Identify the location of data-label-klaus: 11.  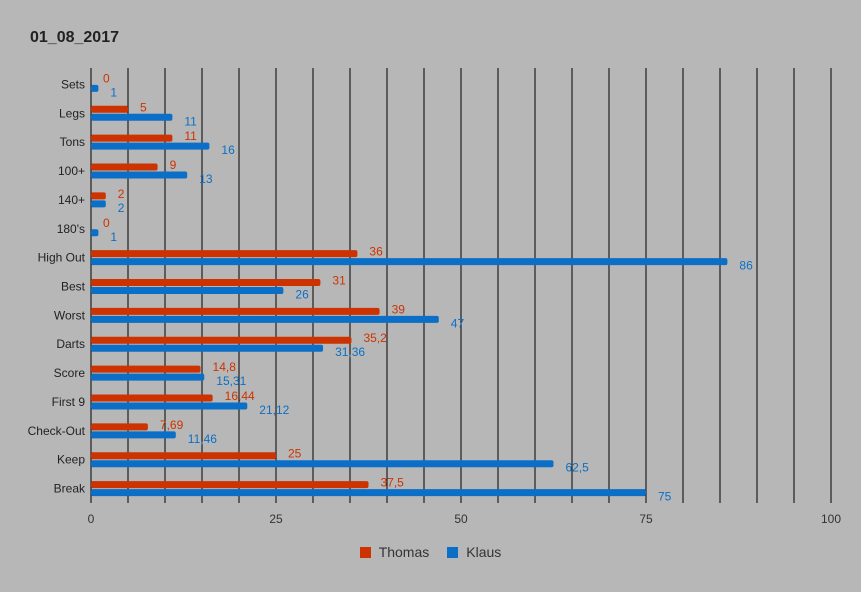
(190, 121).